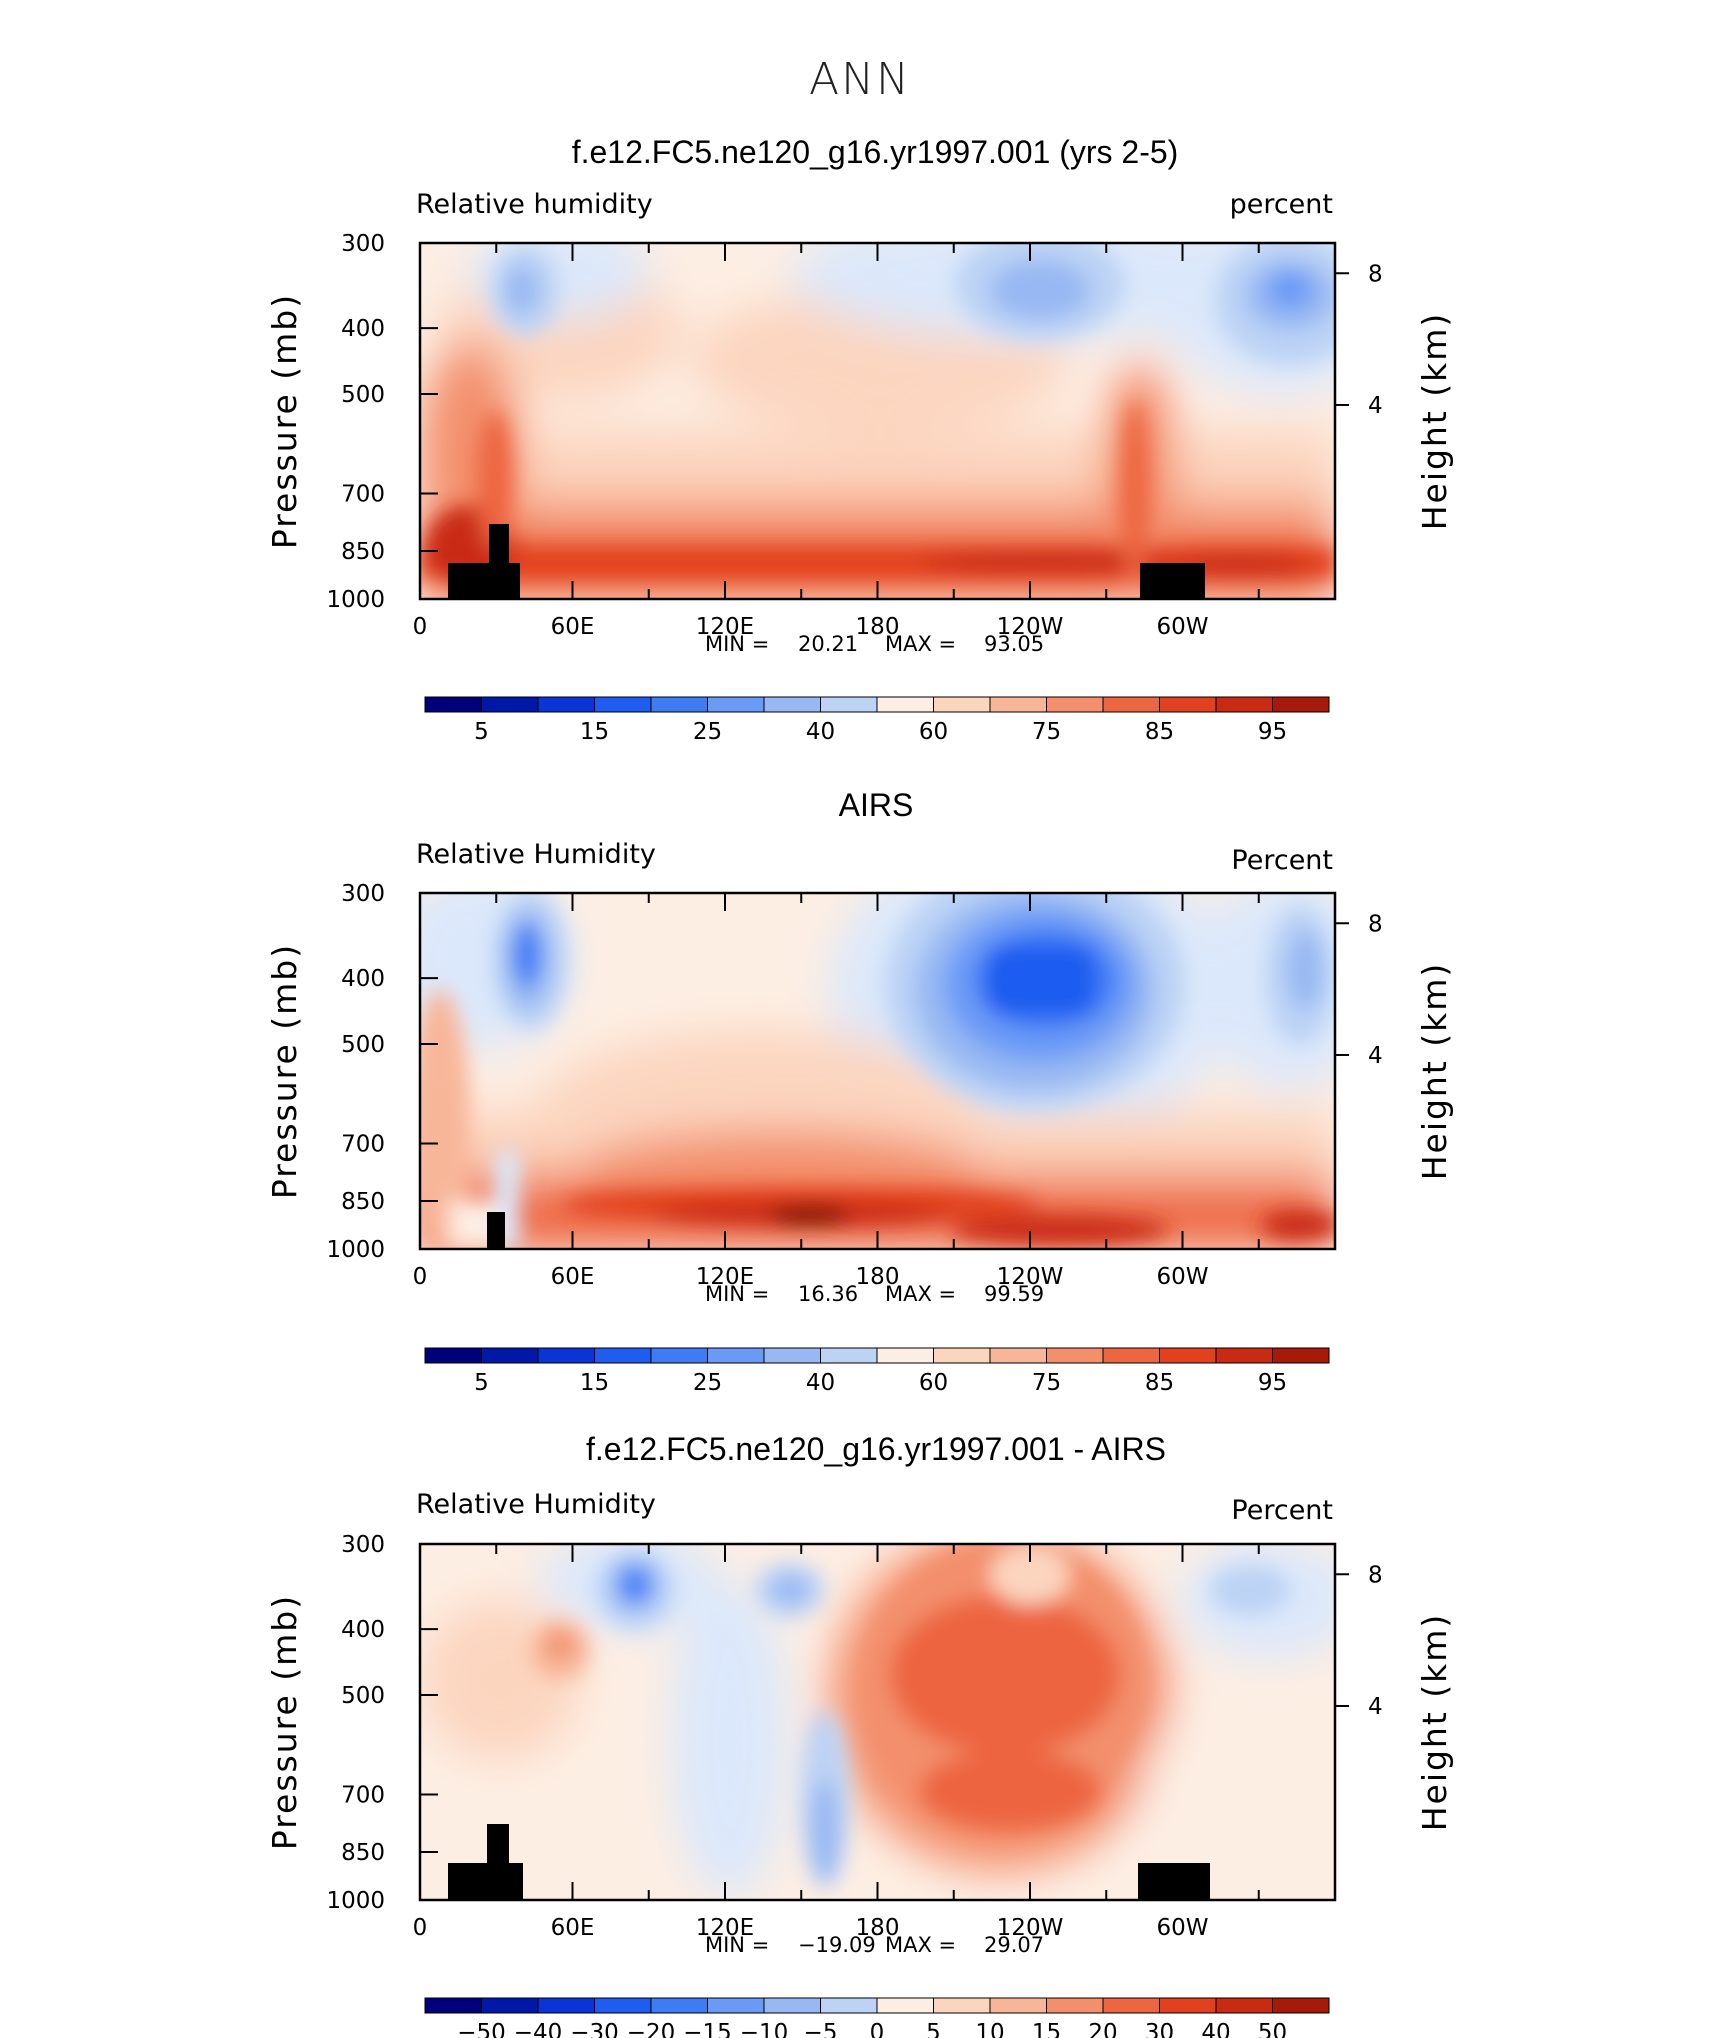  Describe the element at coordinates (534, 204) in the screenshot. I see `variable-label: Relative humidity` at that location.